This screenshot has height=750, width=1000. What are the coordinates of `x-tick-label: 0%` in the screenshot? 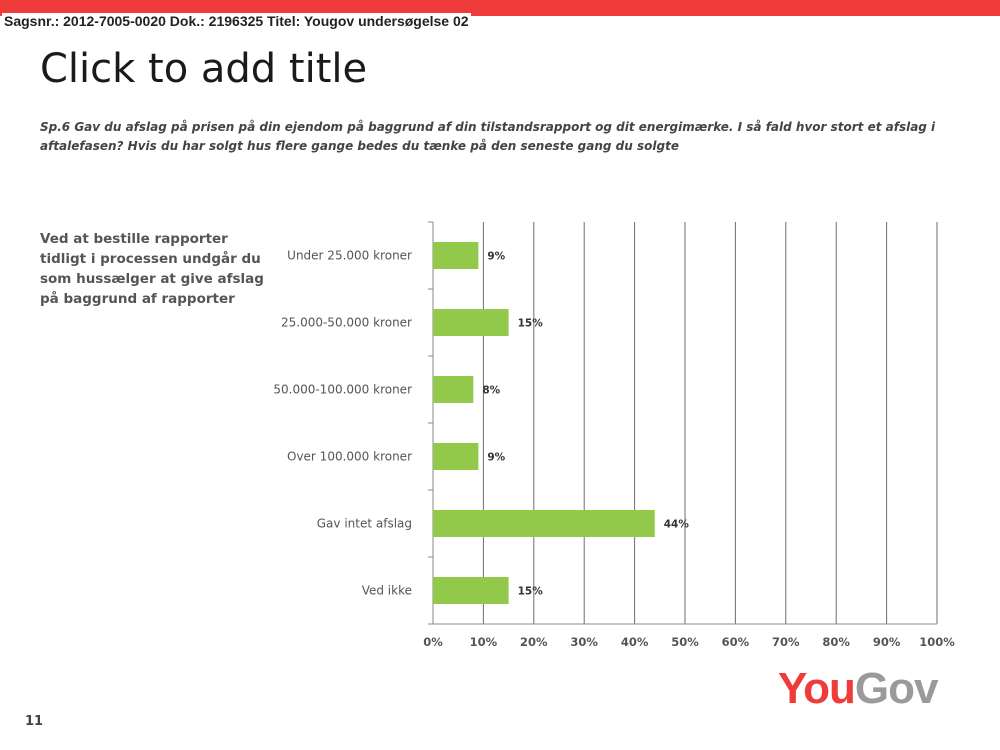 It's located at (433, 642).